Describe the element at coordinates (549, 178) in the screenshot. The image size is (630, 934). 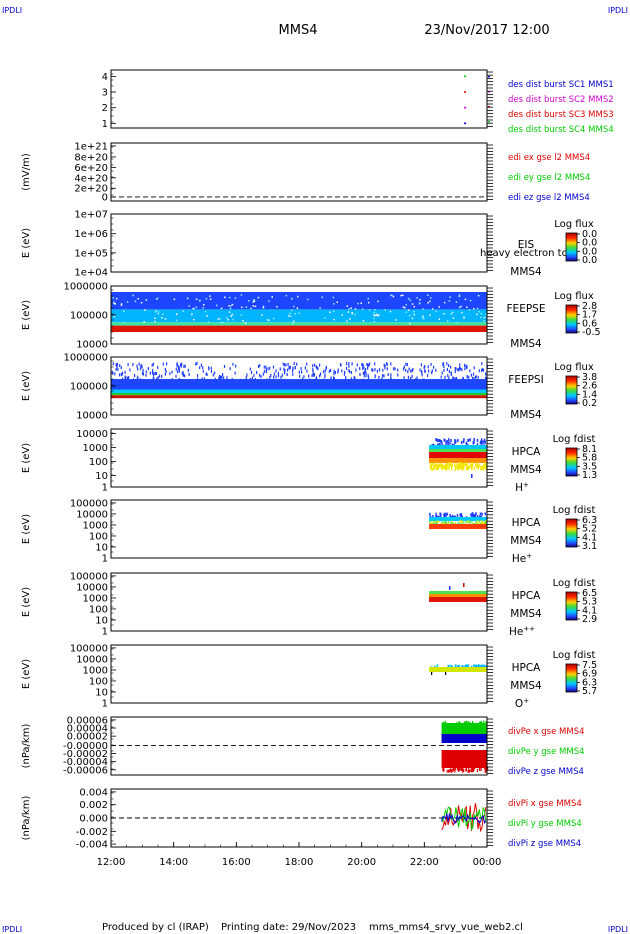
I see `legend-entry: edi ey gse l2 MMS4` at that location.